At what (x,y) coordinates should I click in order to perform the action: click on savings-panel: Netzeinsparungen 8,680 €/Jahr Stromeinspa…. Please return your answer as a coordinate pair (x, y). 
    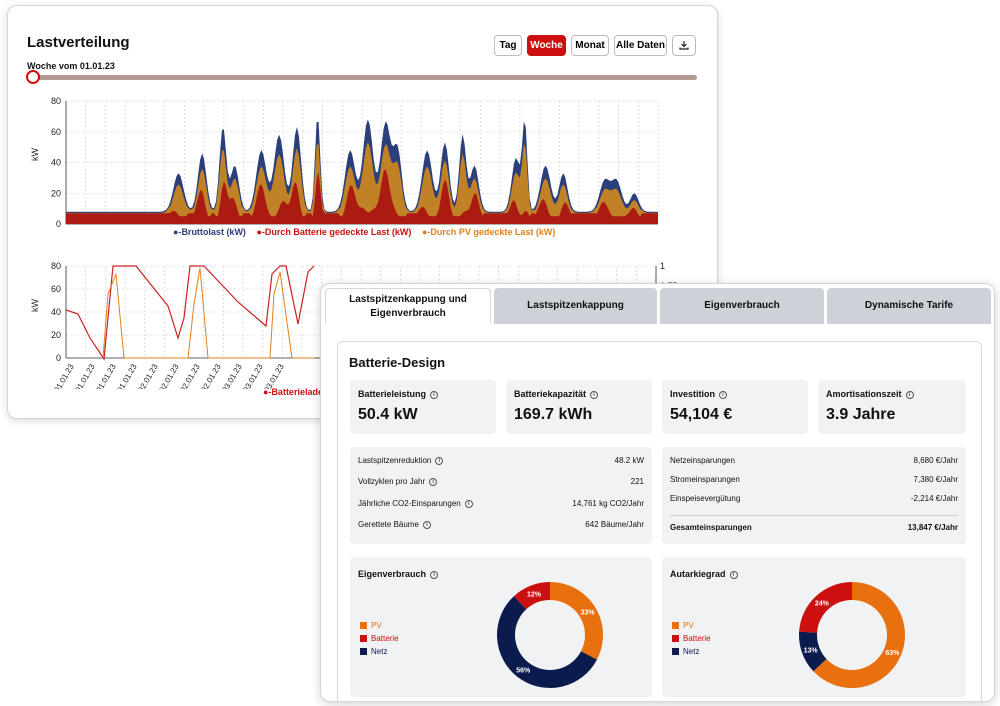
    Looking at the image, I should click on (814, 495).